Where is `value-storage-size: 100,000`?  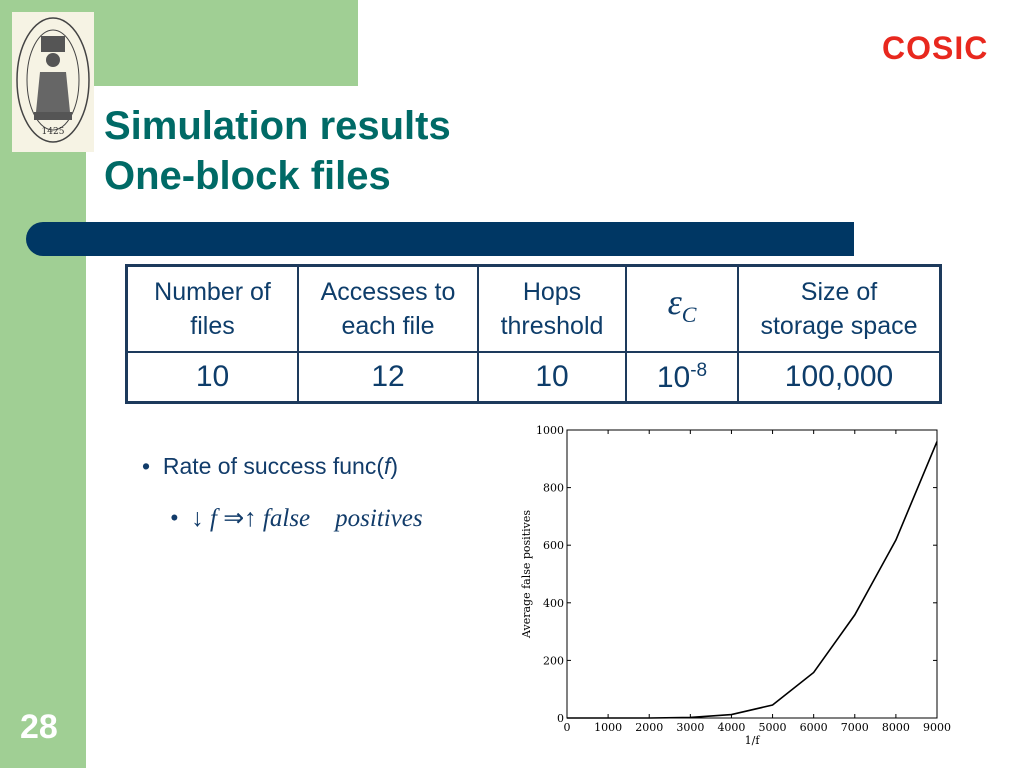
value-storage-size: 100,000 is located at coordinates (839, 377).